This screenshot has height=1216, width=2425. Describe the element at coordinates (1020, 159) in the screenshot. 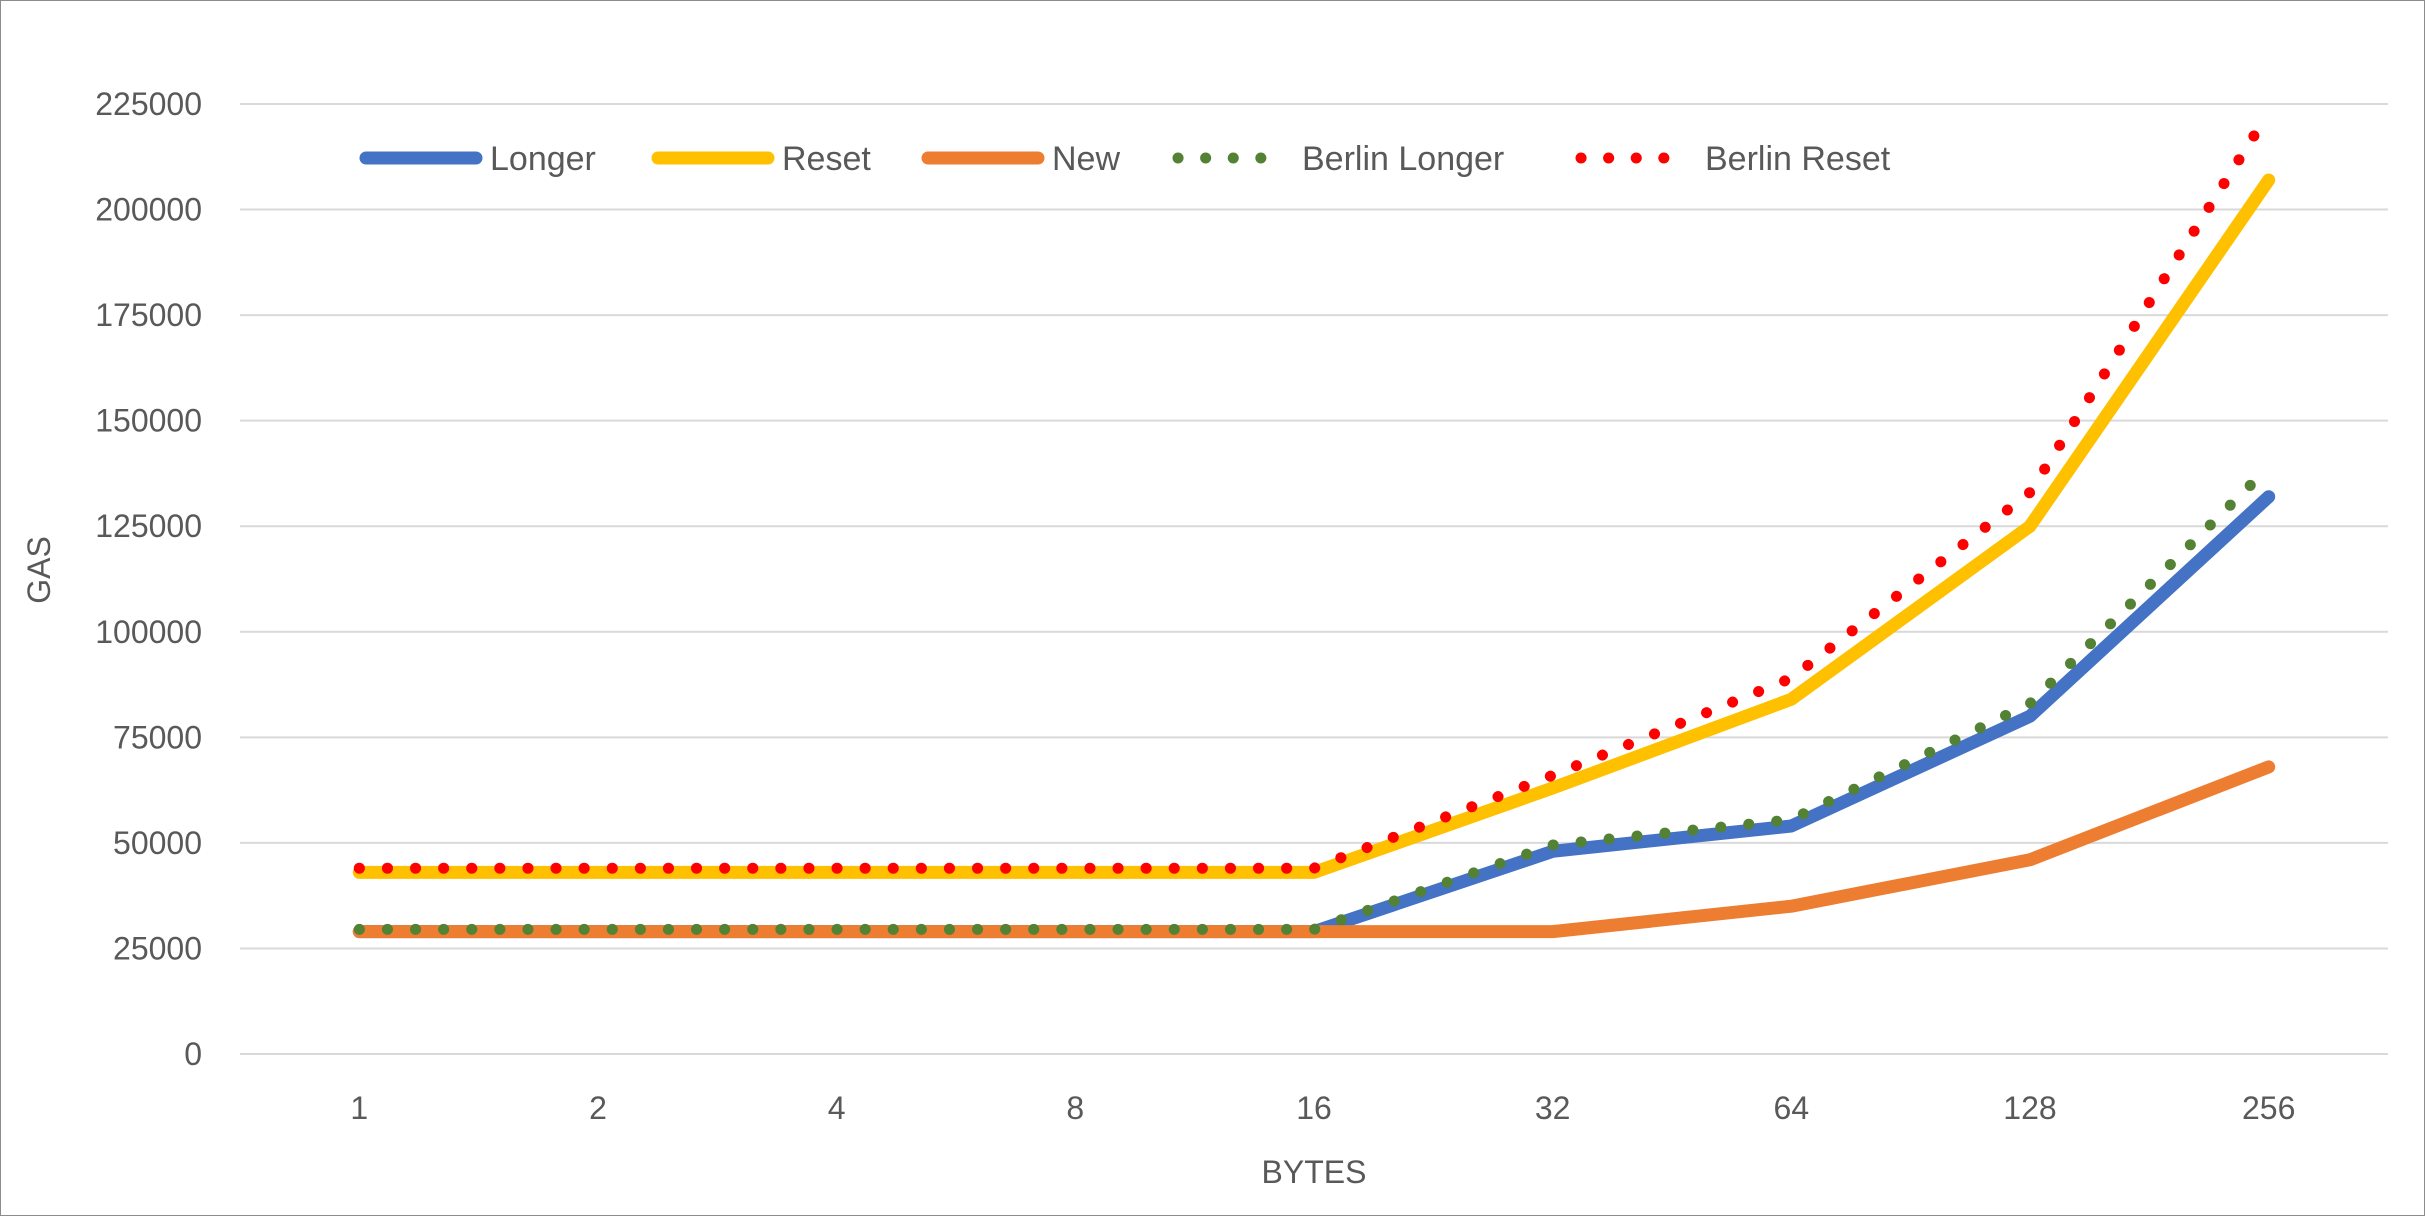

I see `legend-item: New` at that location.